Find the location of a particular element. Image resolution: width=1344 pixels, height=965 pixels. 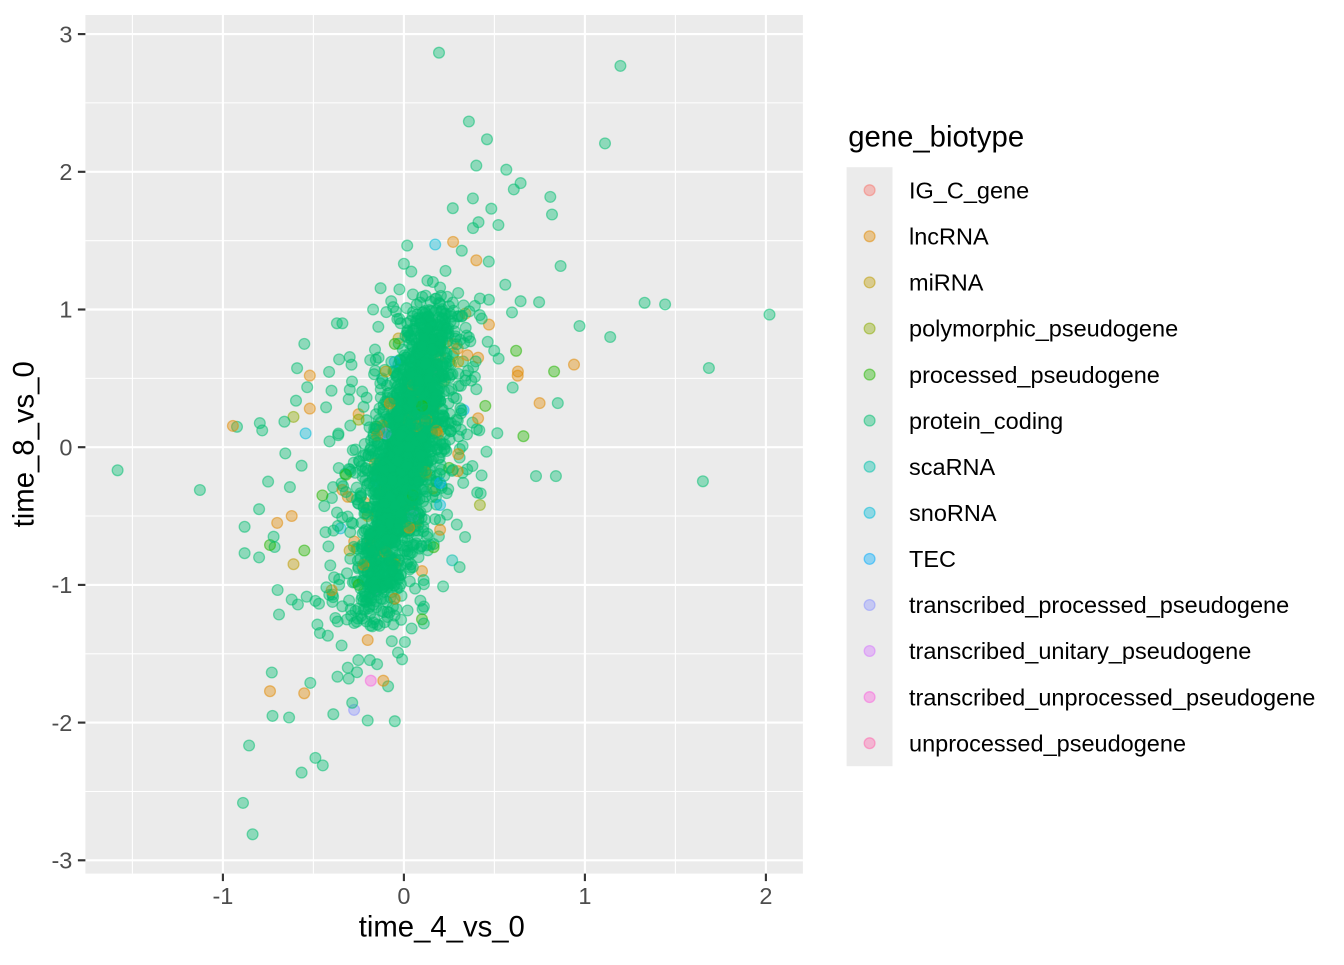

svg-text: gene_biotype is located at coordinates (936, 137).